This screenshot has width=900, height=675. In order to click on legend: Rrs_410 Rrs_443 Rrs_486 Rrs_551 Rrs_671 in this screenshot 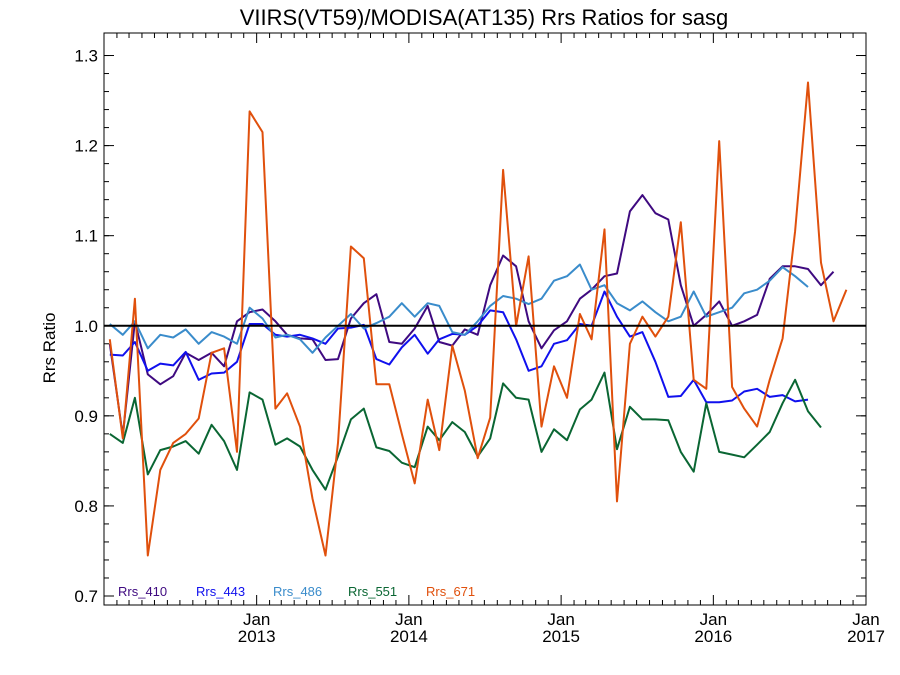, I will do `click(296, 591)`.